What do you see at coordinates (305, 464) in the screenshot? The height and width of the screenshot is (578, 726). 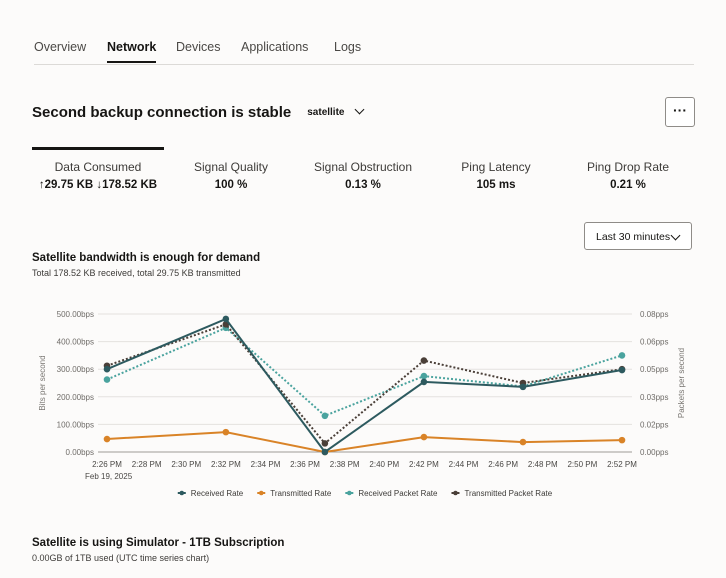 I see `x-tick-label: 2:36 PM` at bounding box center [305, 464].